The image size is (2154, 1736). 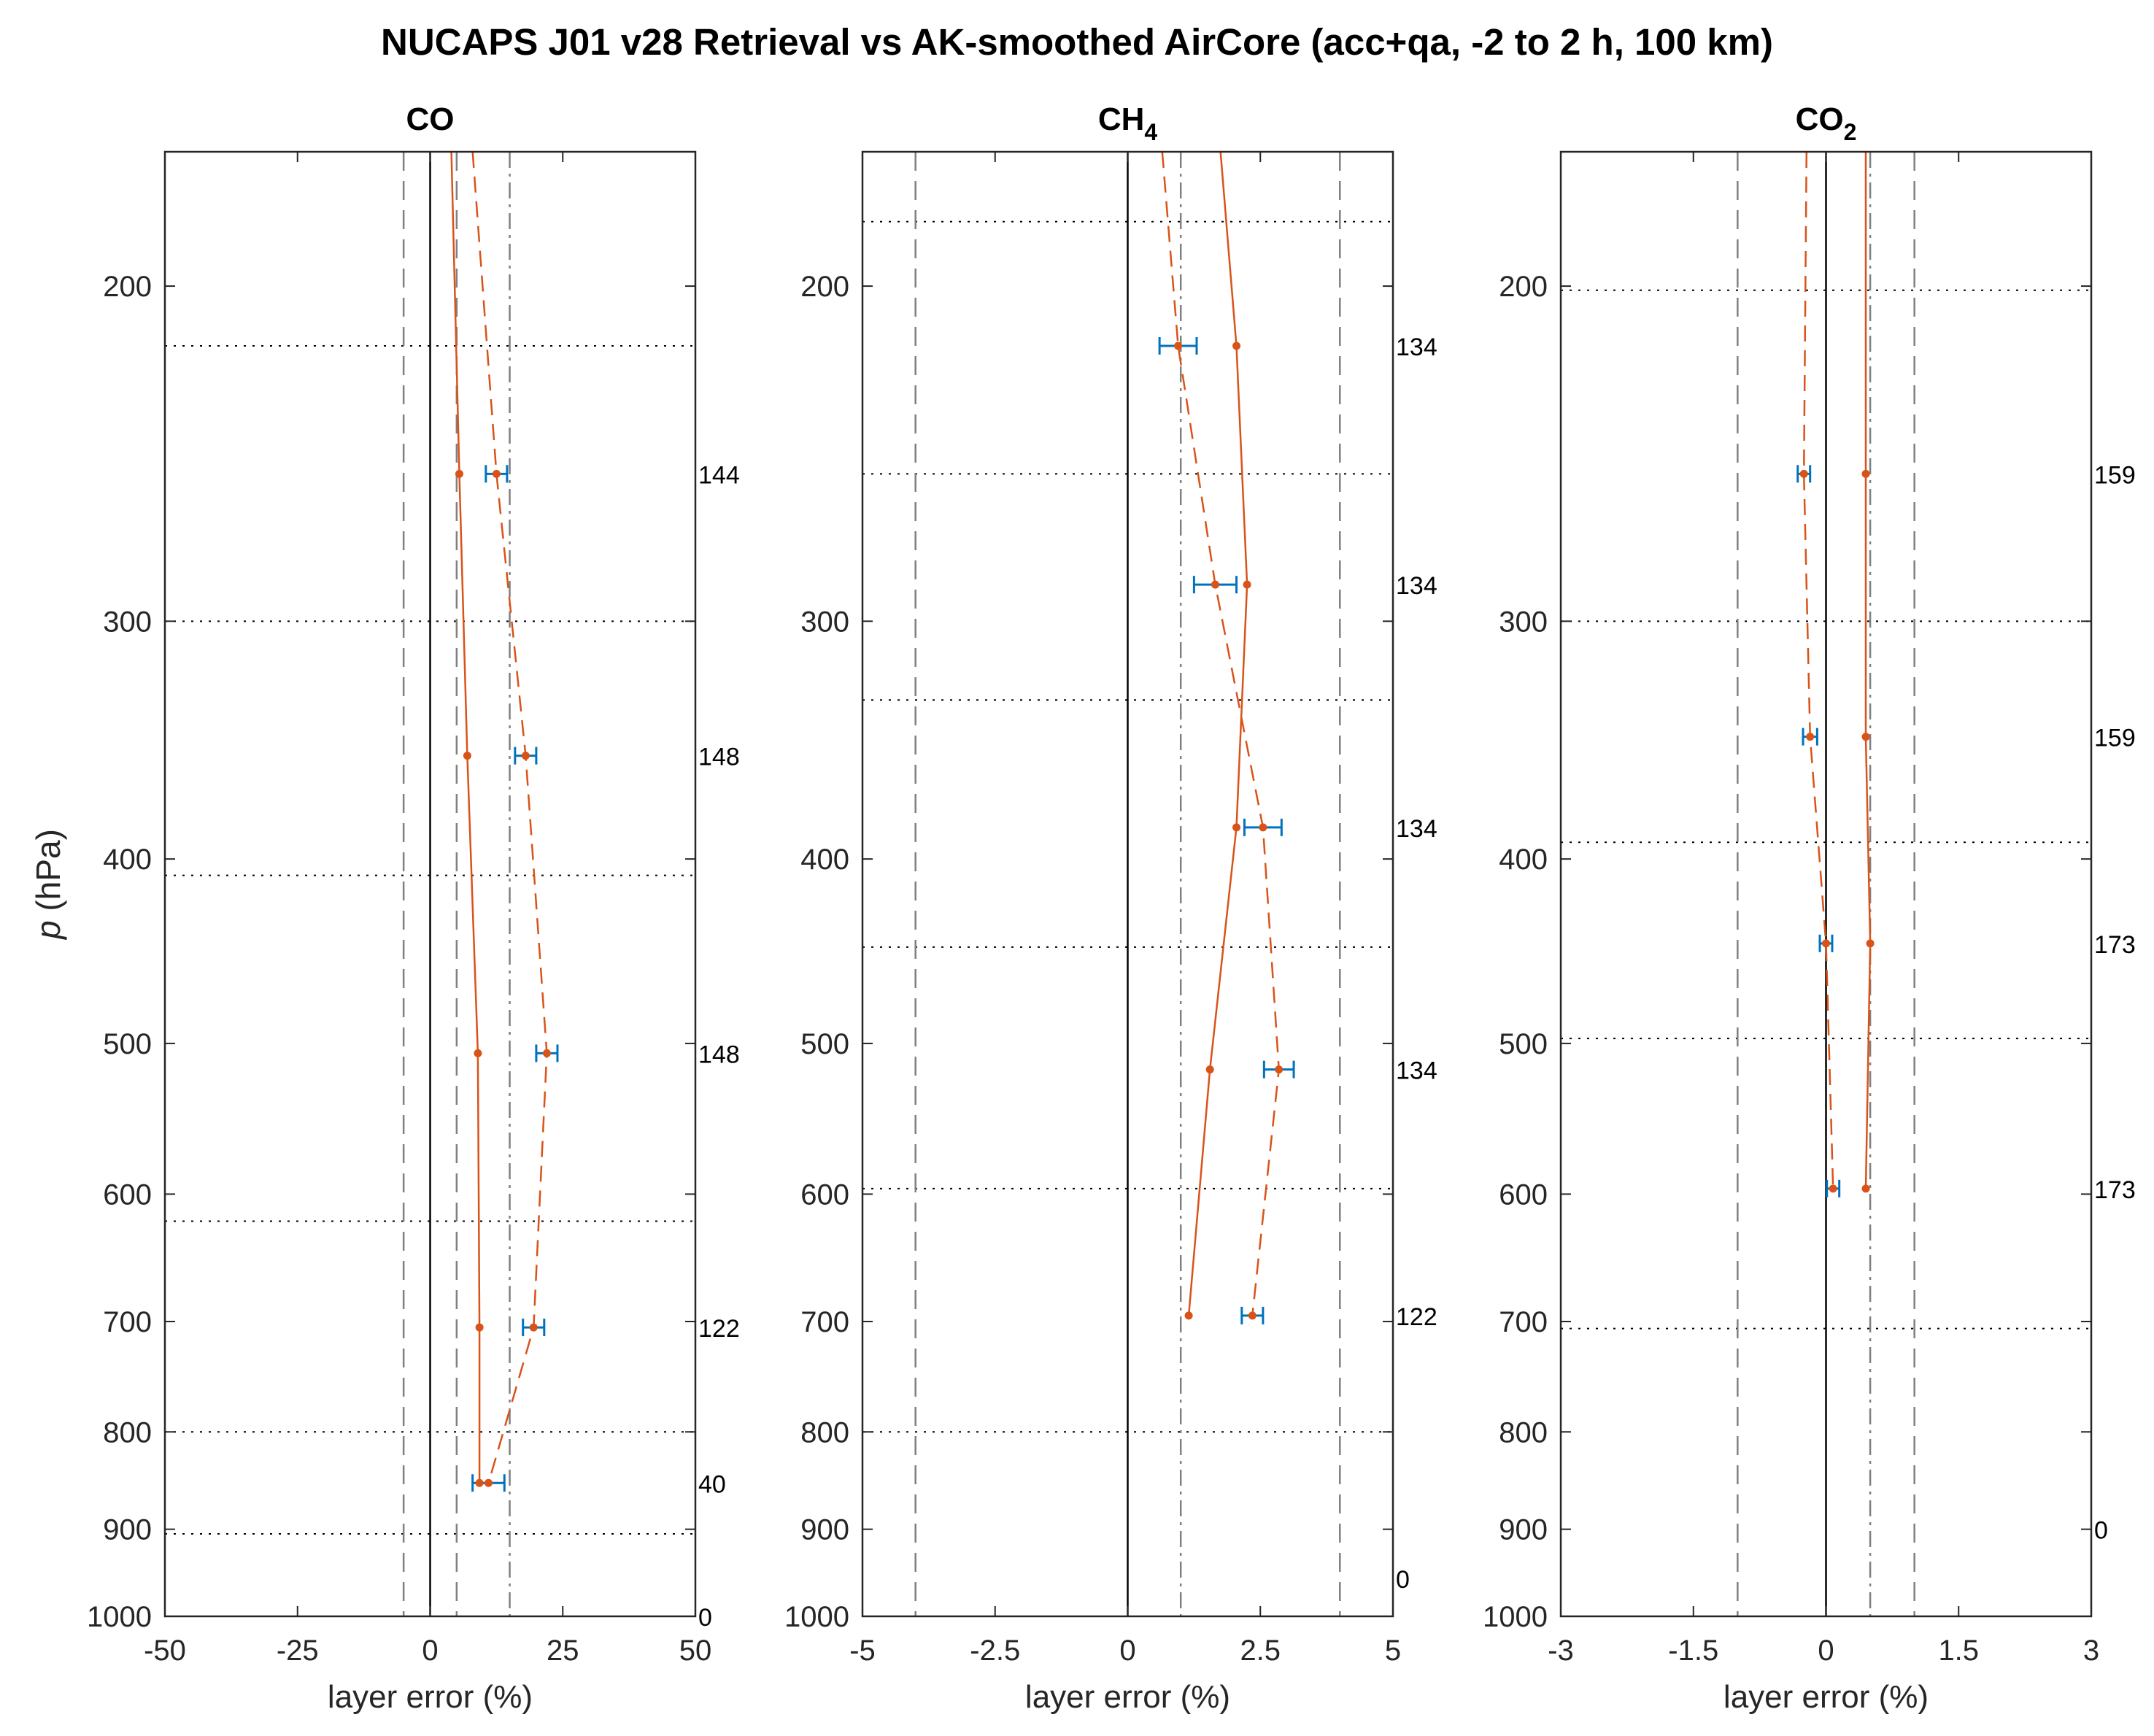 I want to click on panel-title: CO2, so click(x=1826, y=123).